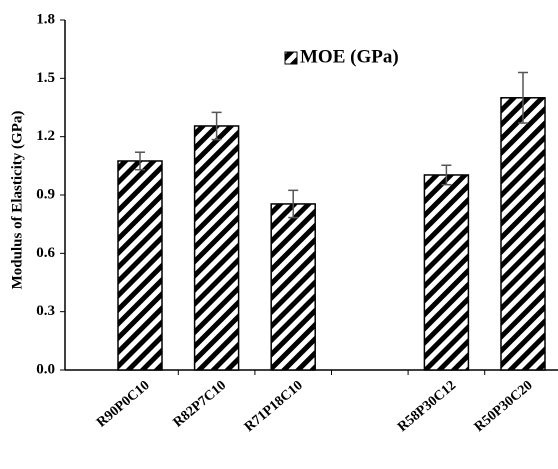  Describe the element at coordinates (45, 194) in the screenshot. I see `y-tick-label: 0.9` at that location.